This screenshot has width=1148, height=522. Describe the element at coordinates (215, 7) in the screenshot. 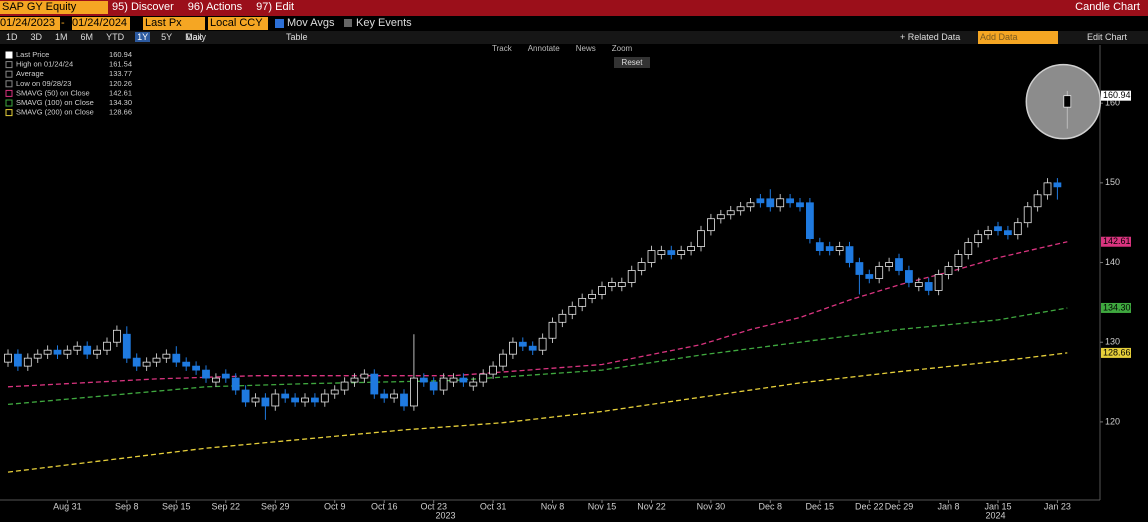

I see `menu: 96) Actions` at that location.